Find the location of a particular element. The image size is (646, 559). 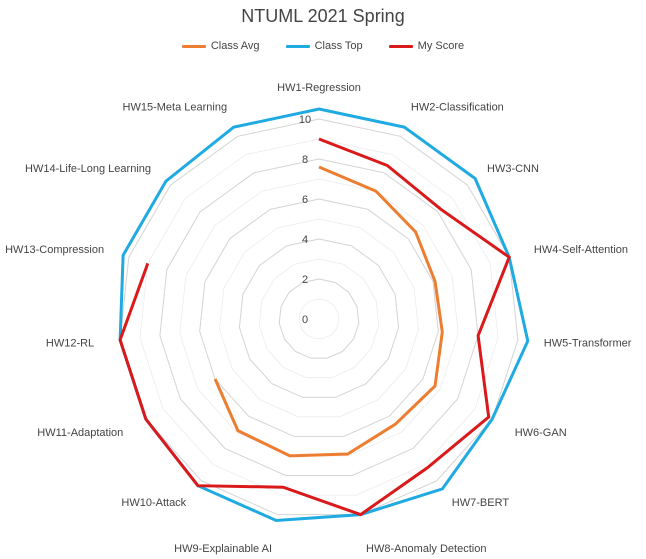

legend-swatch-class-avg is located at coordinates (193, 46).